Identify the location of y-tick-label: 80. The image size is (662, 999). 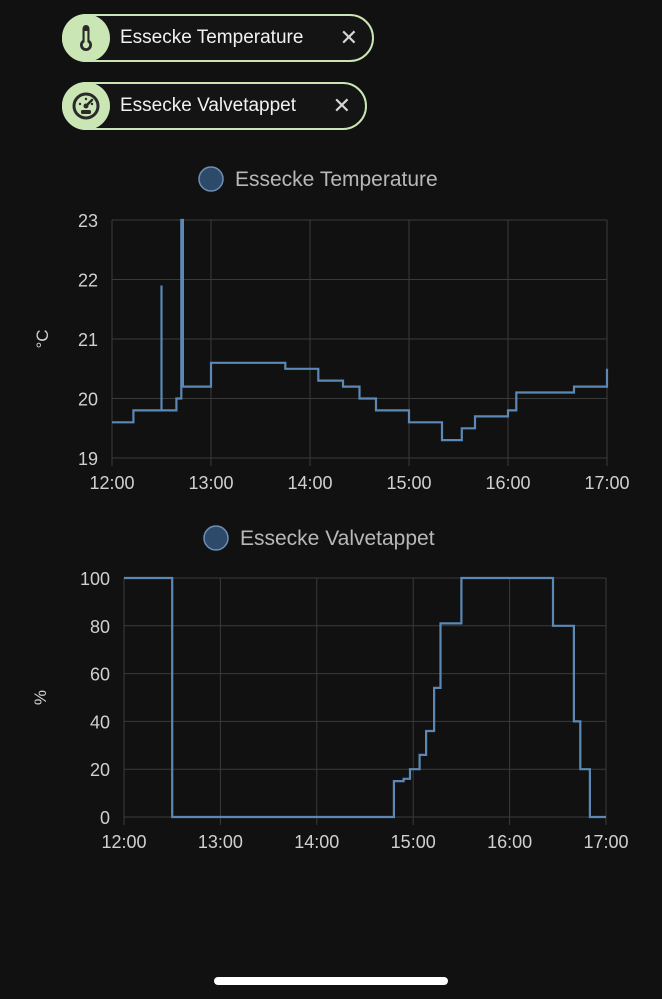
(100, 627).